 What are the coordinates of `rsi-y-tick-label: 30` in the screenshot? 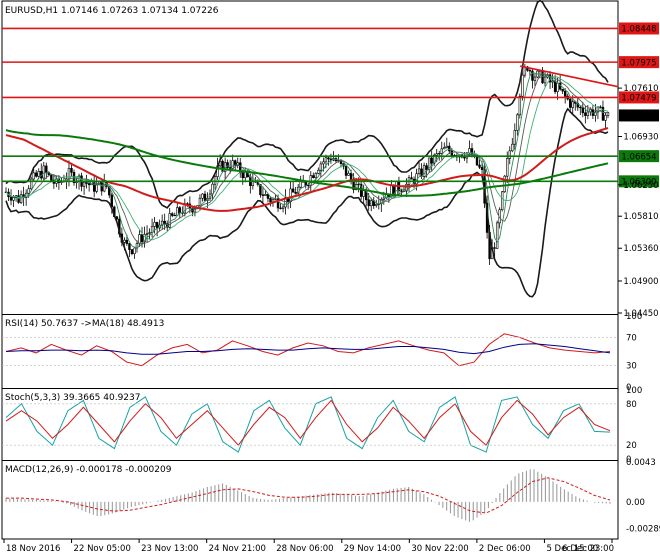 It's located at (631, 367).